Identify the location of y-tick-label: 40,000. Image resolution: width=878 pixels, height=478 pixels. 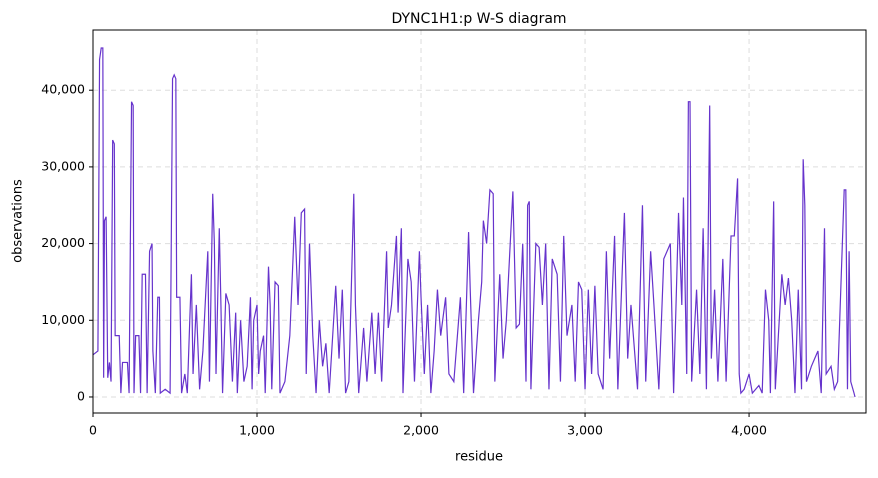
(63, 89).